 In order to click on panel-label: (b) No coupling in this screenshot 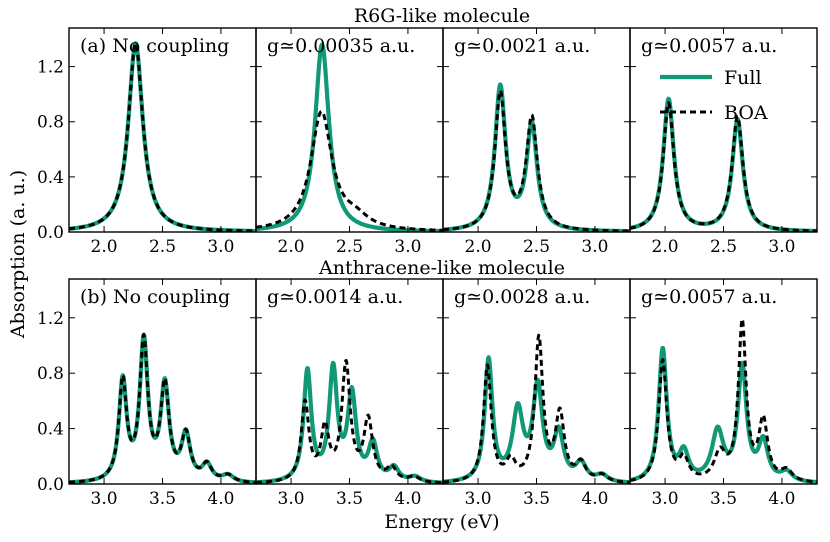, I will do `click(155, 297)`.